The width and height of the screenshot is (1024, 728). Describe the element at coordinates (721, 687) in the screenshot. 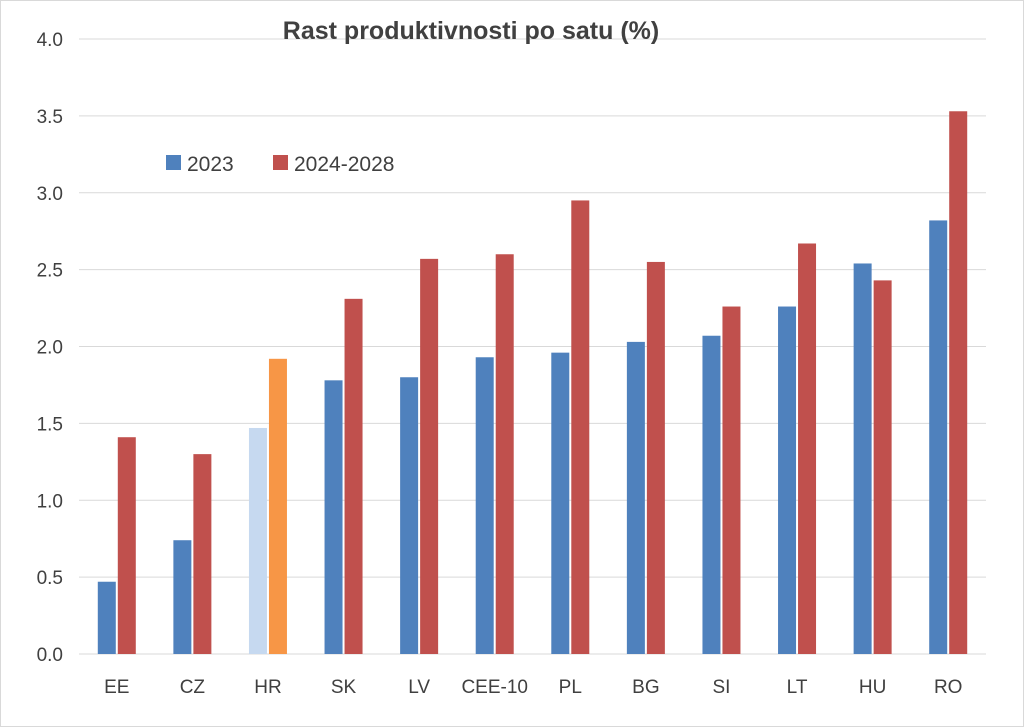

I see `x-category-label: SI` at that location.